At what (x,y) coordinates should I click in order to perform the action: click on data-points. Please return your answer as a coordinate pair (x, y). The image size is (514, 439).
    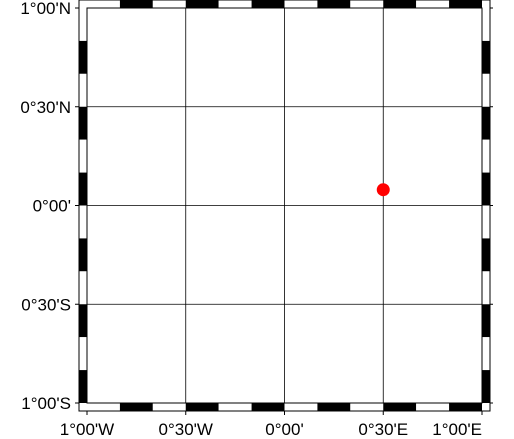
    Looking at the image, I should click on (383, 190).